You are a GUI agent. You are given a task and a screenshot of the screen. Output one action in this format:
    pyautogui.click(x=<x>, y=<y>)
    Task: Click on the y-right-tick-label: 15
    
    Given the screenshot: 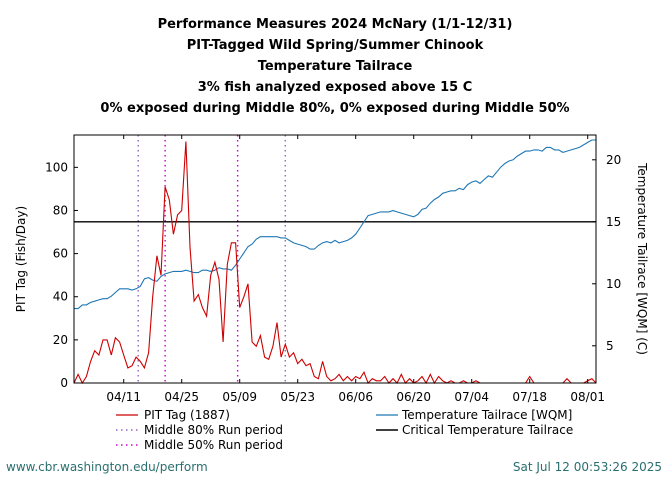 What is the action you would take?
    pyautogui.click(x=613, y=222)
    